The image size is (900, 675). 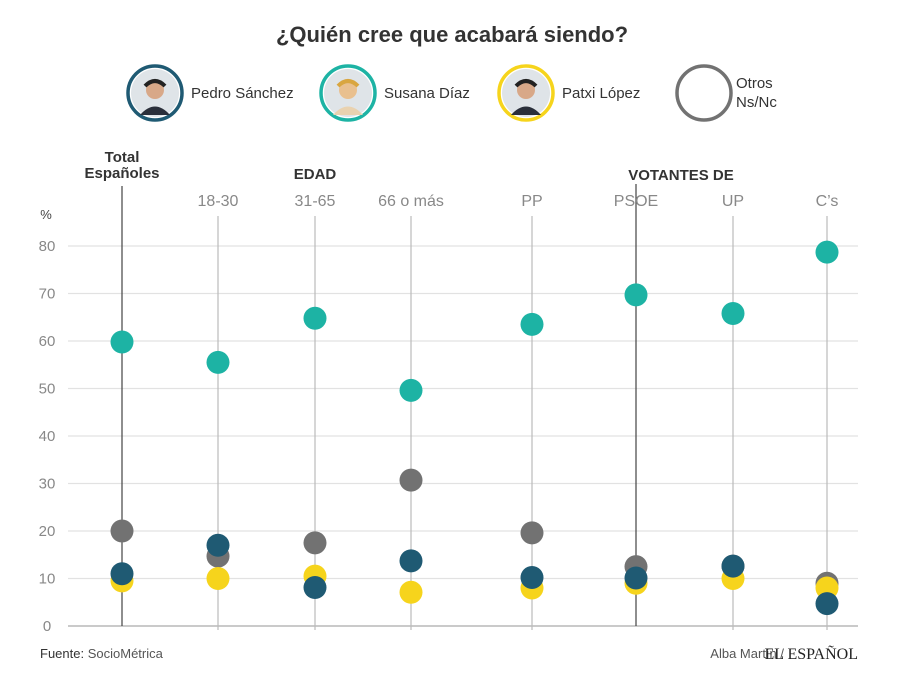 I want to click on legend-item: Susana Díaz, so click(x=394, y=93).